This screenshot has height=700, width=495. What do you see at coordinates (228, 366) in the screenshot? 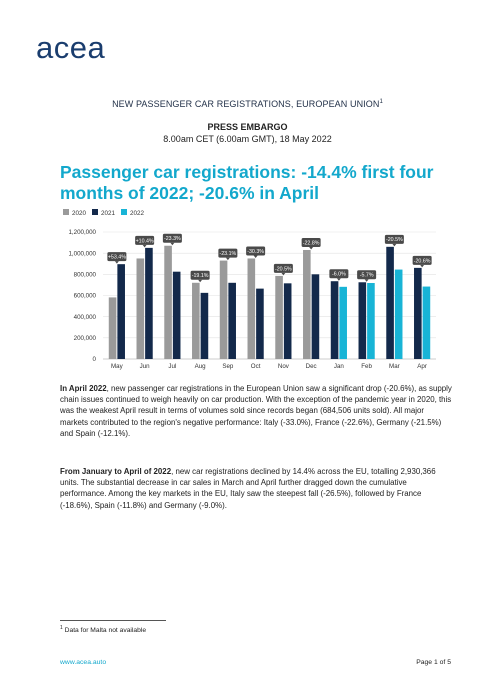
I see `x-tick-label: Sep` at bounding box center [228, 366].